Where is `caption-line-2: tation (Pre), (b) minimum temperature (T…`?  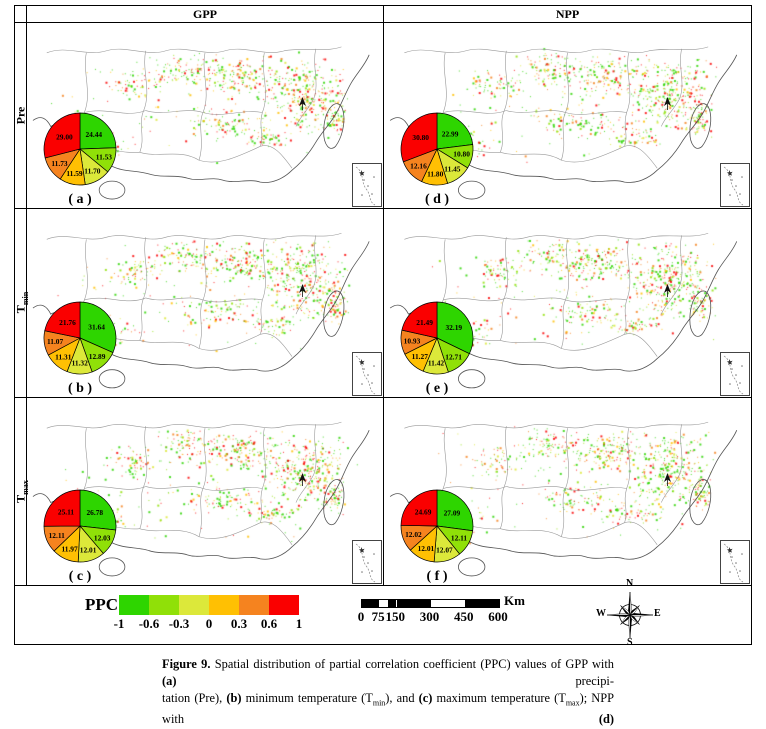
caption-line-2: tation (Pre), (b) minimum temperature (T… is located at coordinates (388, 709).